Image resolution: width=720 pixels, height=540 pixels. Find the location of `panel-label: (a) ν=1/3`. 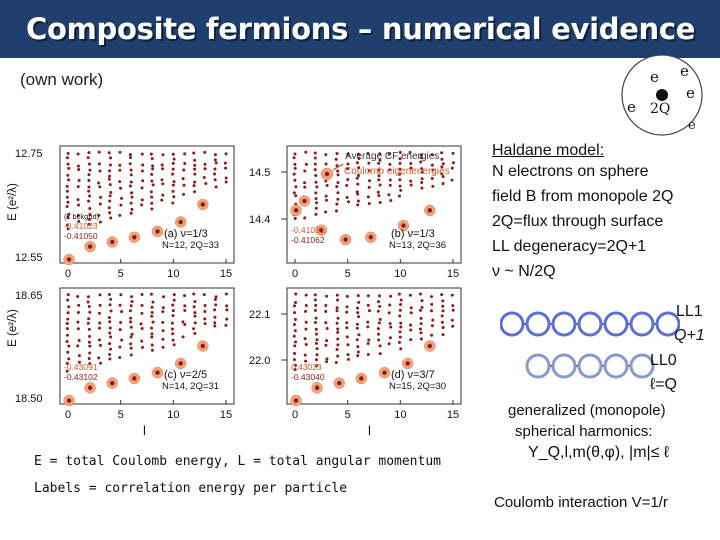

panel-label: (a) ν=1/3 is located at coordinates (186, 234).